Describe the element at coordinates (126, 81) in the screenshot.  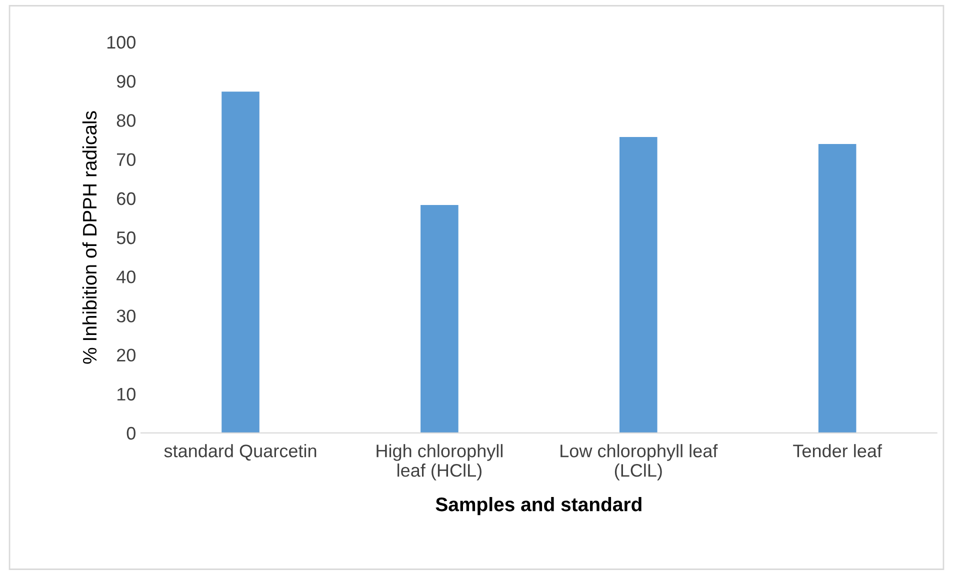
I see `y-tick-label: 90` at that location.